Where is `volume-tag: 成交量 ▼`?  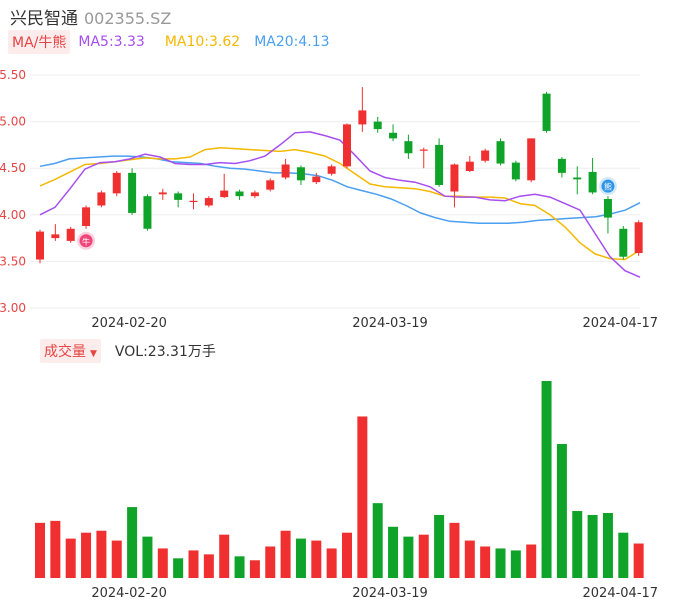 volume-tag: 成交量 ▼ is located at coordinates (70, 351).